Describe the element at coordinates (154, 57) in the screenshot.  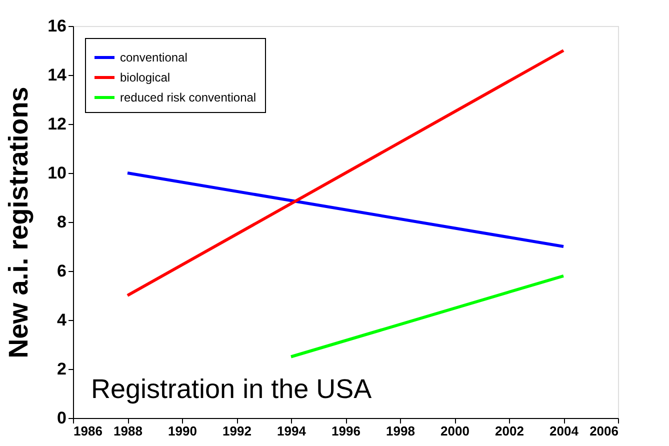
I see `legend-label: conventional` at that location.